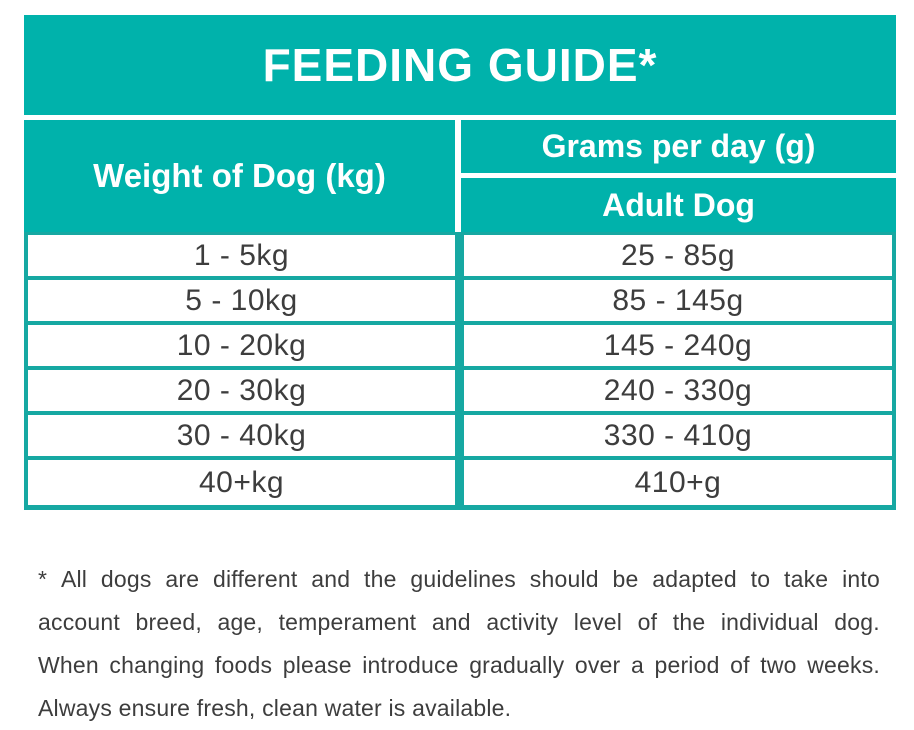 Image resolution: width=914 pixels, height=730 pixels. I want to click on table-row: 30 - 40kg 330 - 410g, so click(460, 437).